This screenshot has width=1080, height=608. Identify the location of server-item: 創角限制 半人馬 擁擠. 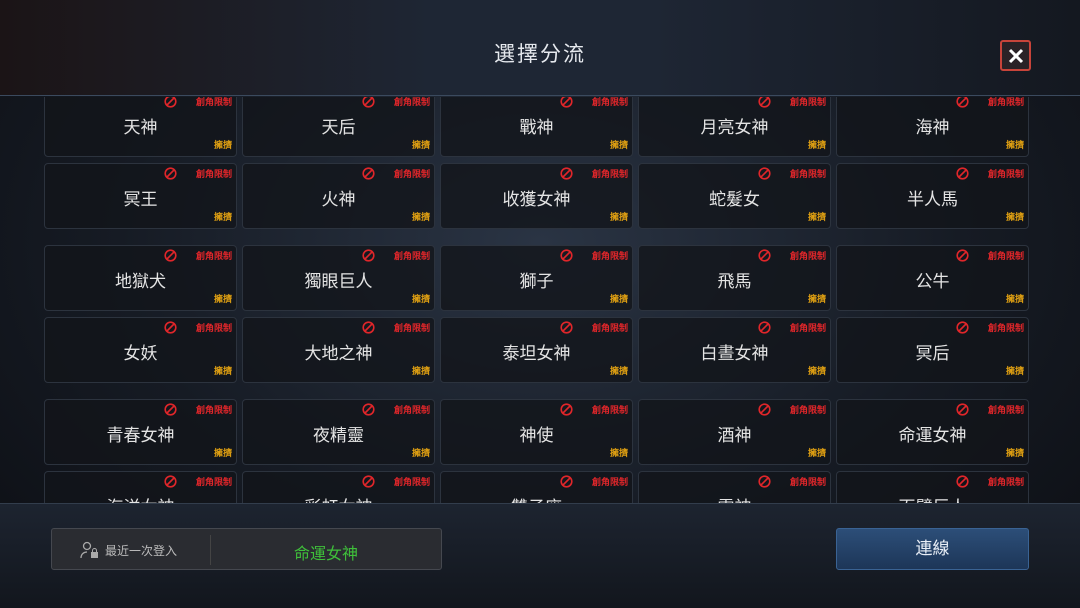
(932, 196).